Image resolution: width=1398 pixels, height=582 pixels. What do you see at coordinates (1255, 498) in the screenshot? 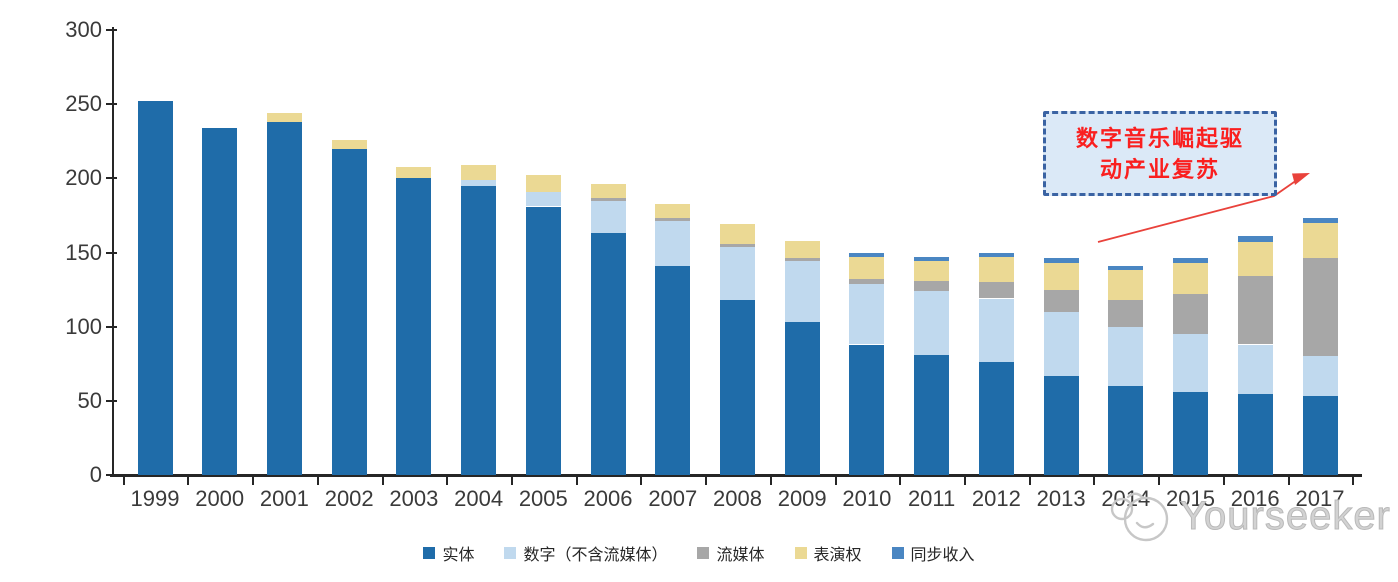
I see `x-axis-label: 2016` at bounding box center [1255, 498].